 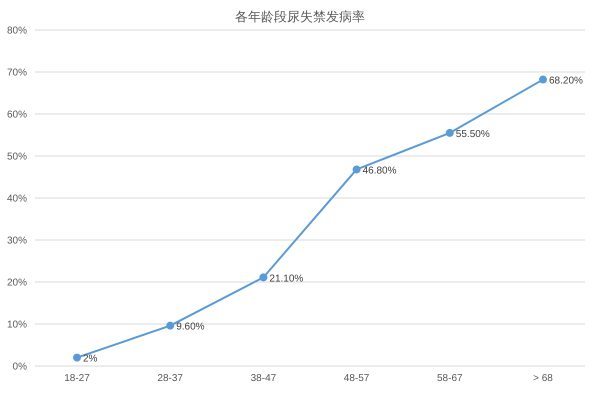 I want to click on data-label: 2%, so click(x=90, y=359).